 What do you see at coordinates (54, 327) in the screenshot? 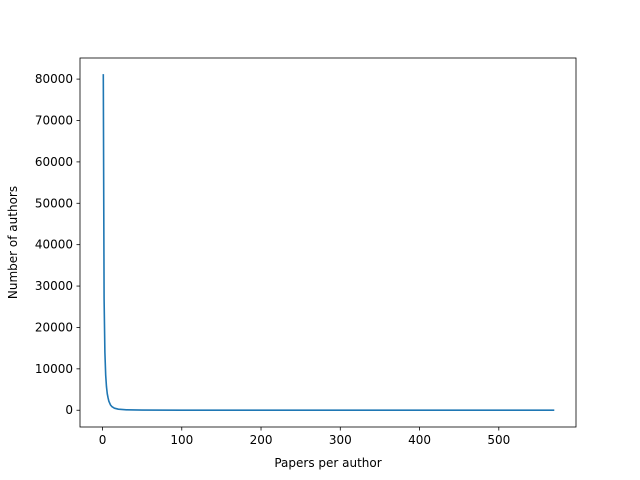
I see `y-tick-label: 20000` at bounding box center [54, 327].